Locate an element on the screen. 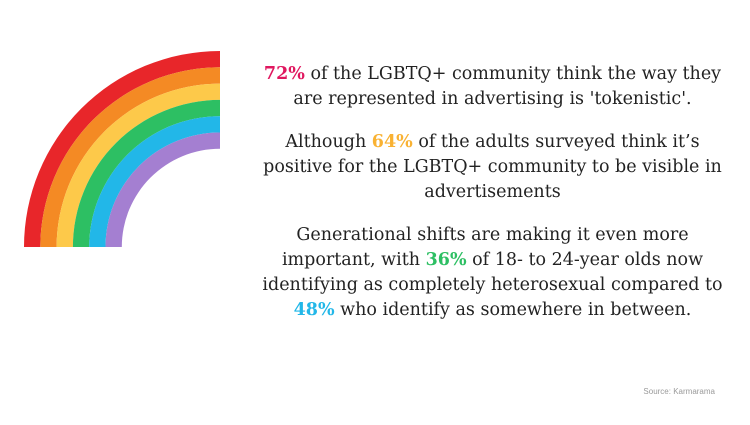 This screenshot has height=425, width=750. stat-64-percent: 64% is located at coordinates (392, 142).